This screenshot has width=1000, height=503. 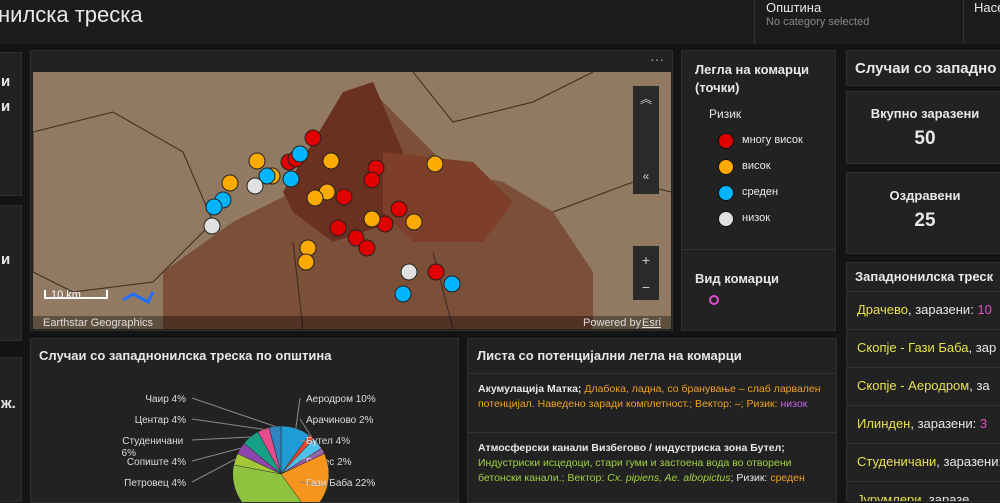 What do you see at coordinates (925, 195) in the screenshot?
I see `stat-label: Оздравени` at bounding box center [925, 195].